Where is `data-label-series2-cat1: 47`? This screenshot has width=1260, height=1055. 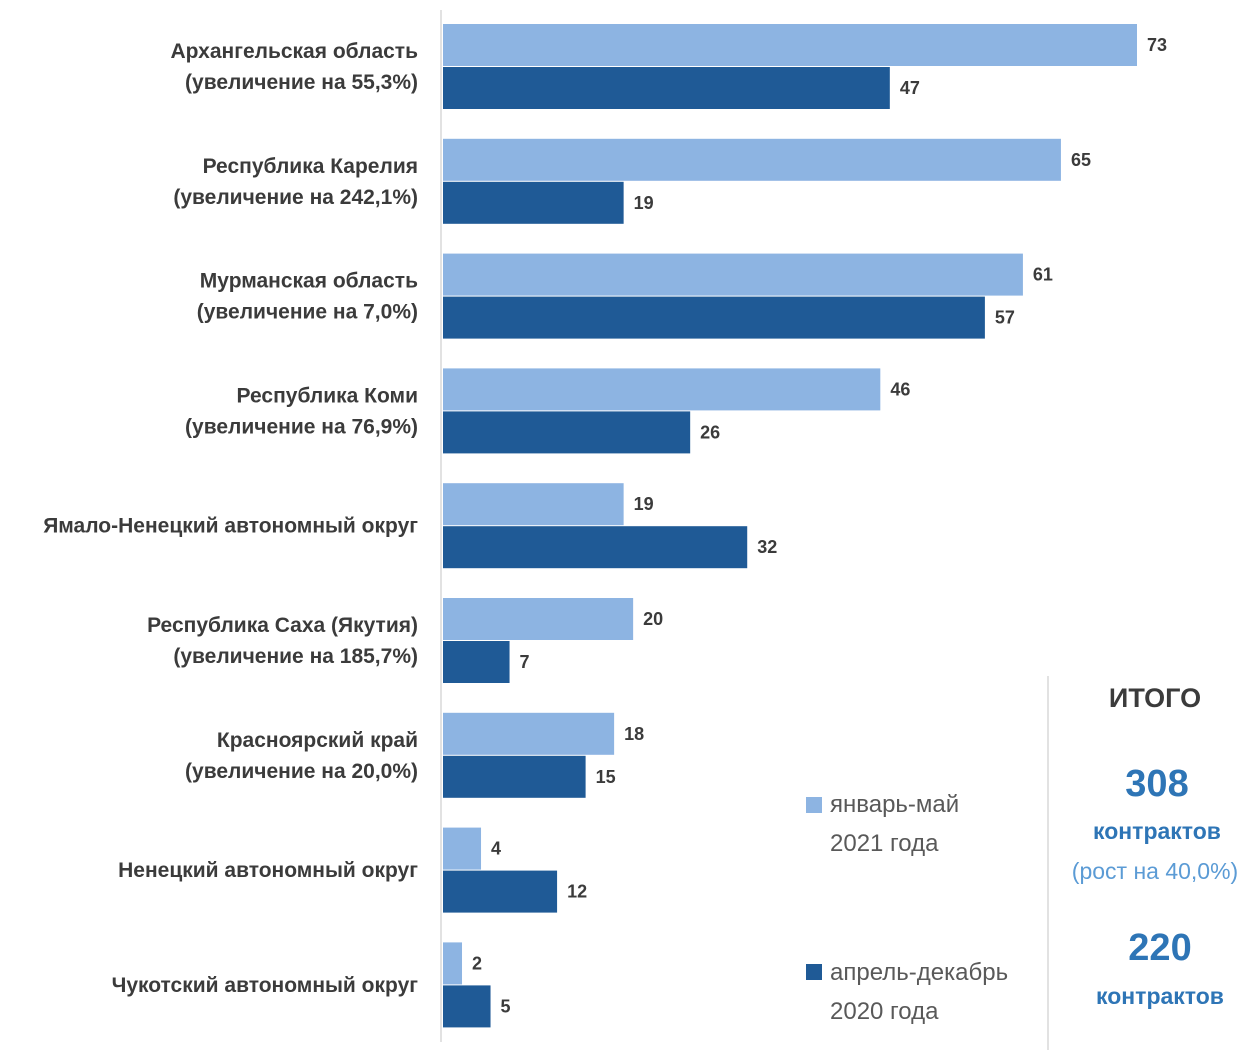 data-label-series2-cat1: 47 is located at coordinates (910, 88).